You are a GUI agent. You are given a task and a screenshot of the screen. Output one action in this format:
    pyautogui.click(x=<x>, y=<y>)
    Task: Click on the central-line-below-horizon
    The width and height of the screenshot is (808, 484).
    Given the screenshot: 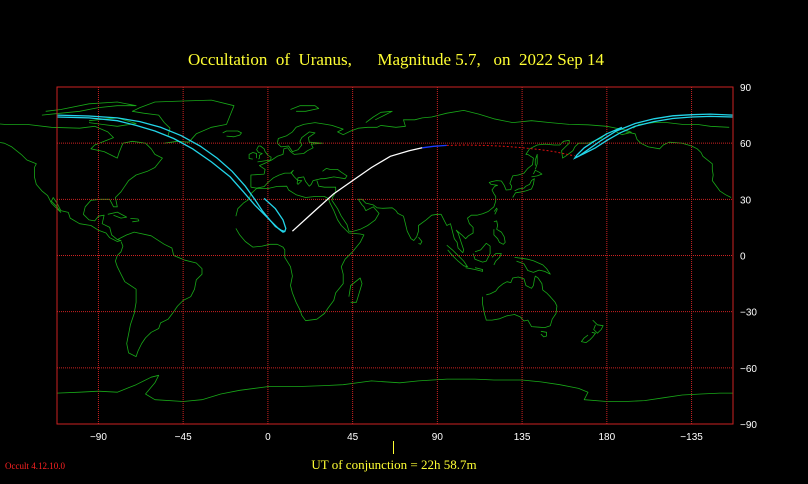 What is the action you would take?
    pyautogui.click(x=510, y=150)
    